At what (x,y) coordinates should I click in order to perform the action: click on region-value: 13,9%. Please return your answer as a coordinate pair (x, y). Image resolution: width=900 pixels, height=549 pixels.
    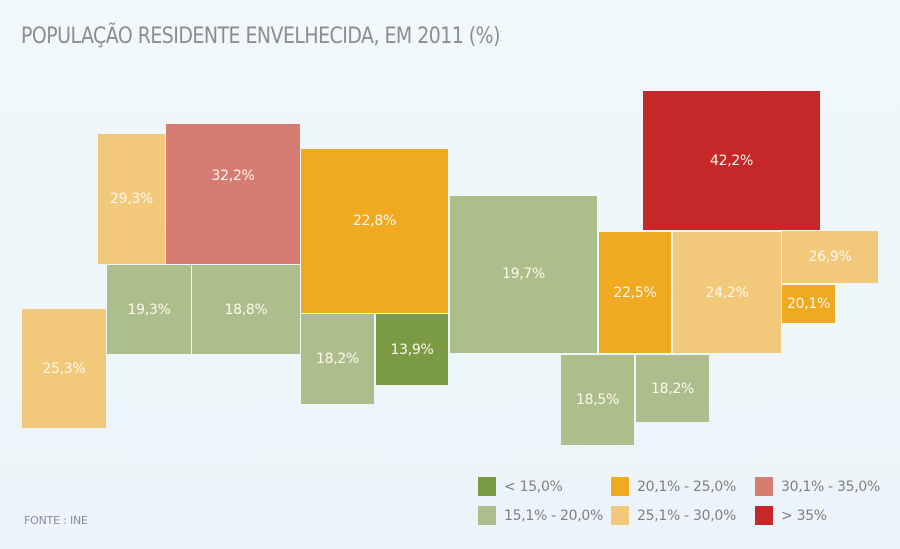
    Looking at the image, I should click on (412, 349).